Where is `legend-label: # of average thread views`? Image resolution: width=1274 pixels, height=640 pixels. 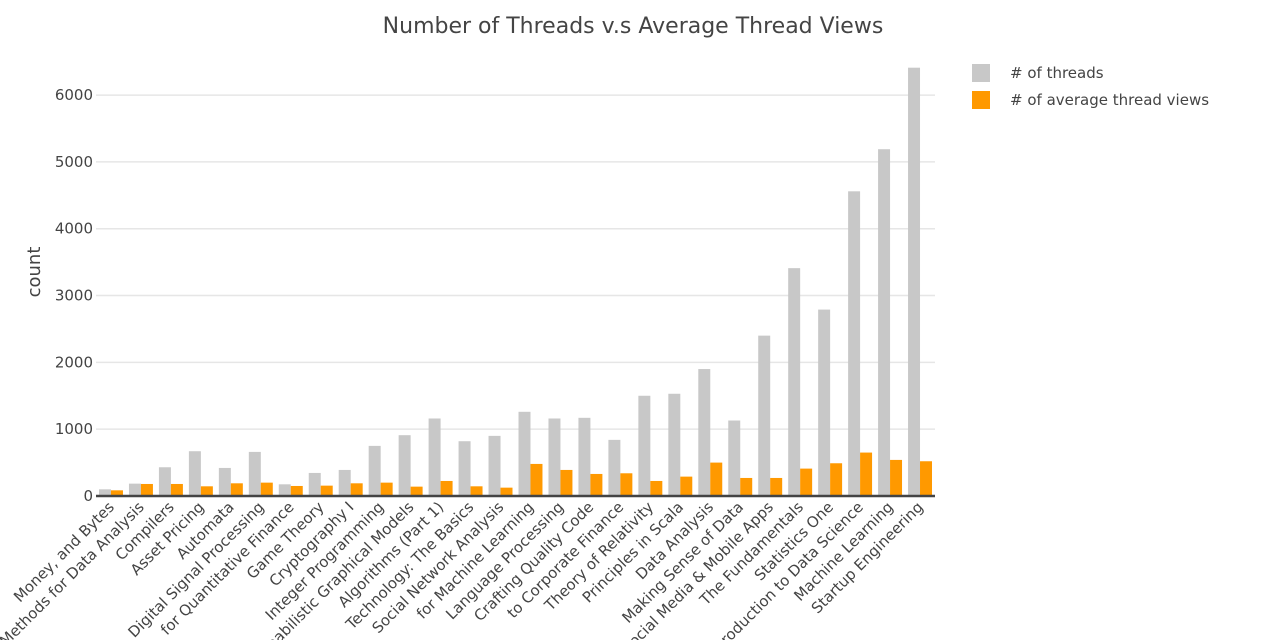 legend-label: # of average thread views is located at coordinates (1109, 100).